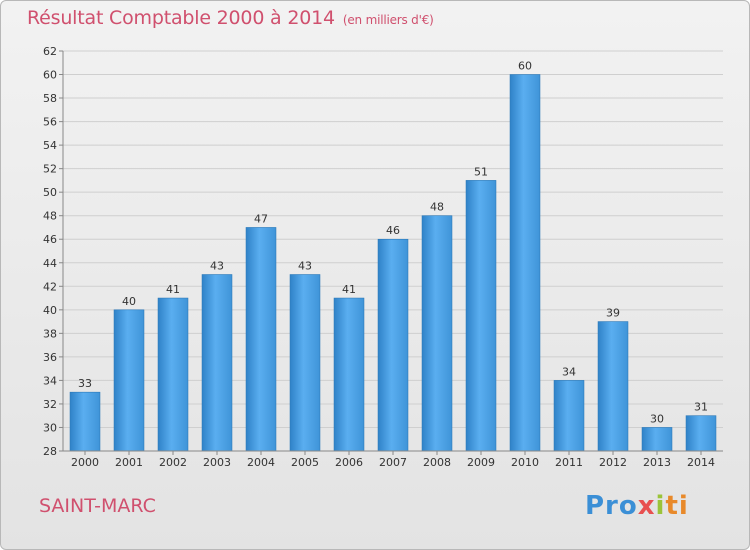  I want to click on y-tick-label: 42, so click(50, 286).